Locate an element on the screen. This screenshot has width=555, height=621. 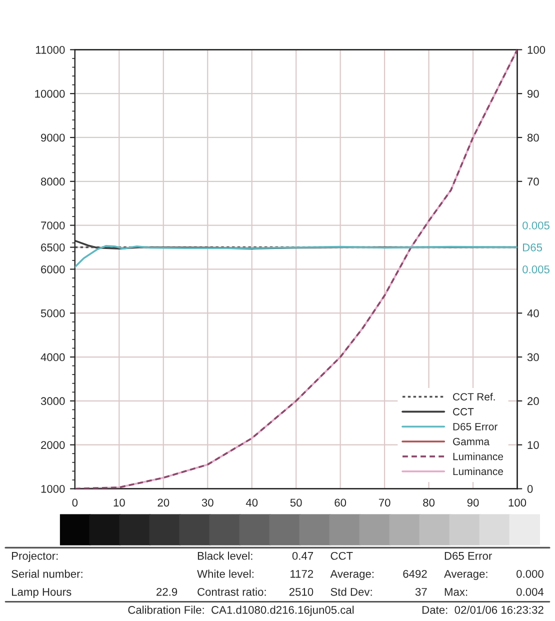
x-tick-label: 70 is located at coordinates (384, 502).